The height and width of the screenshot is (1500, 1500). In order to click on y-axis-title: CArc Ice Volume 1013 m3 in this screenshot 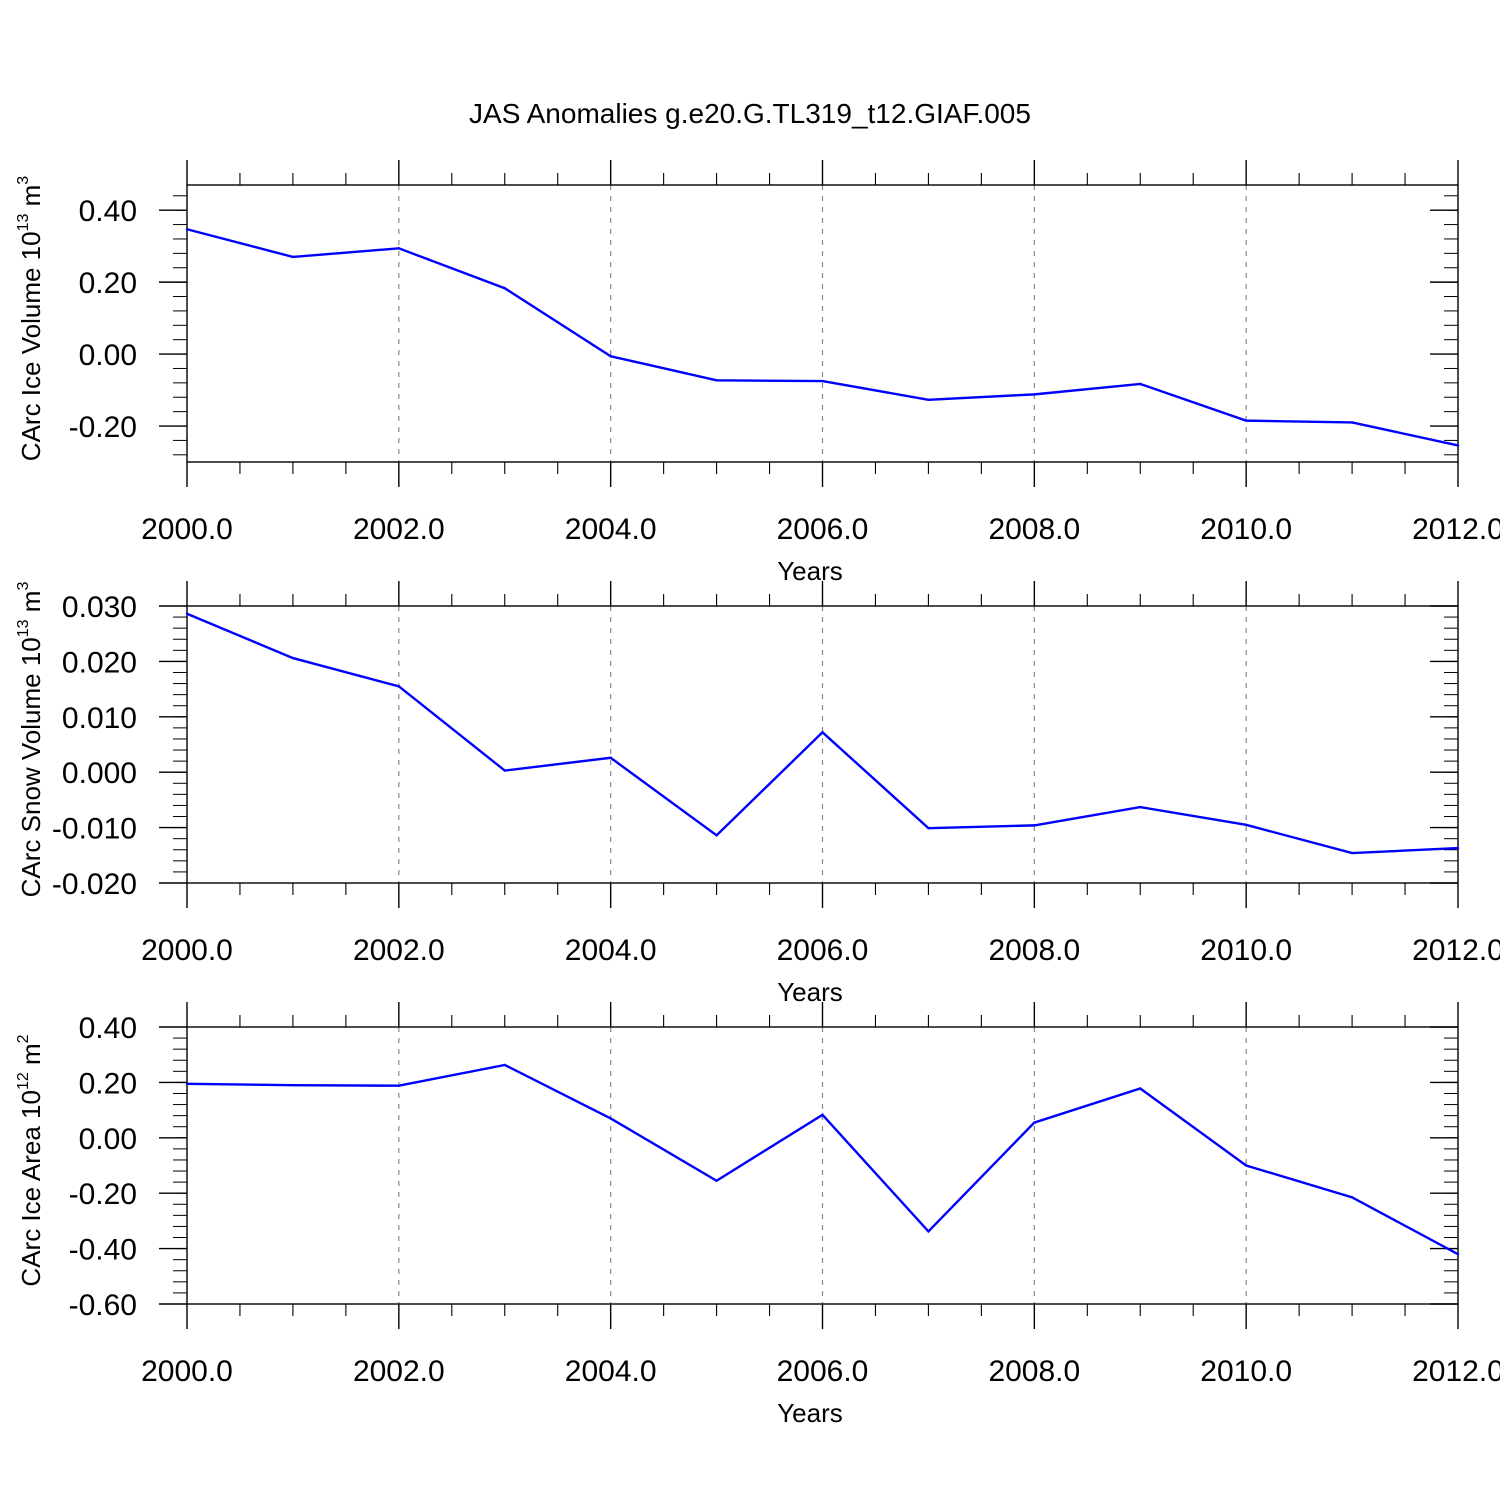, I will do `click(30, 318)`.